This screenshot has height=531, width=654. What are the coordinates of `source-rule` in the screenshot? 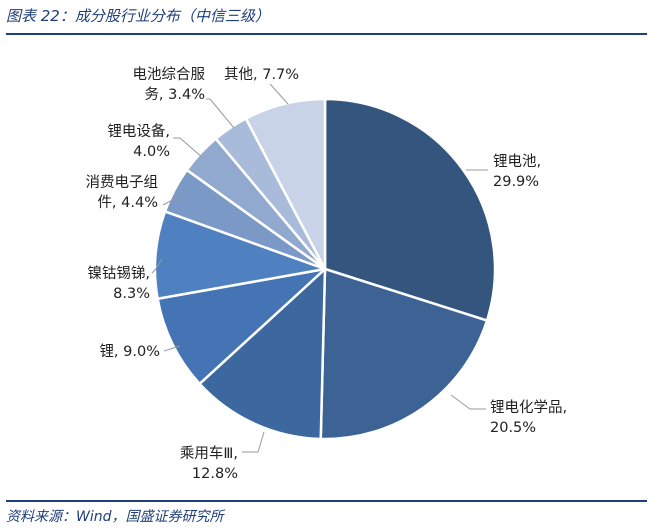 It's located at (326, 501).